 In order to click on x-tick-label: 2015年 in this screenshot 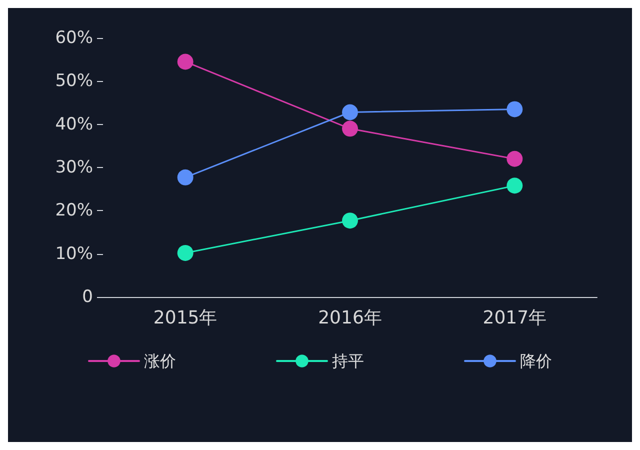, I will do `click(185, 318)`.